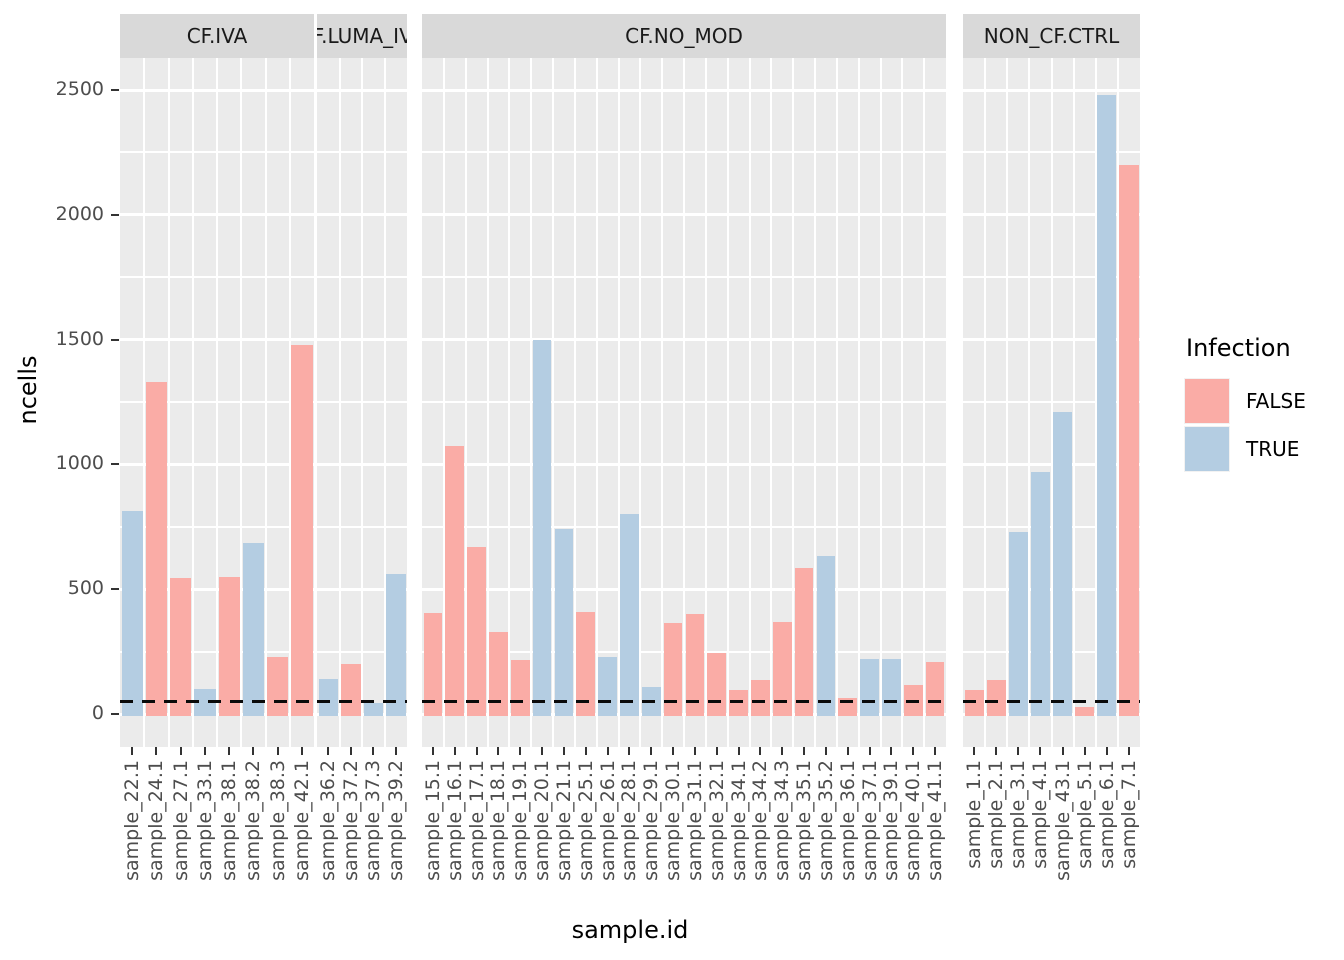 The image size is (1344, 960). I want to click on legend-label: FALSE, so click(1276, 401).